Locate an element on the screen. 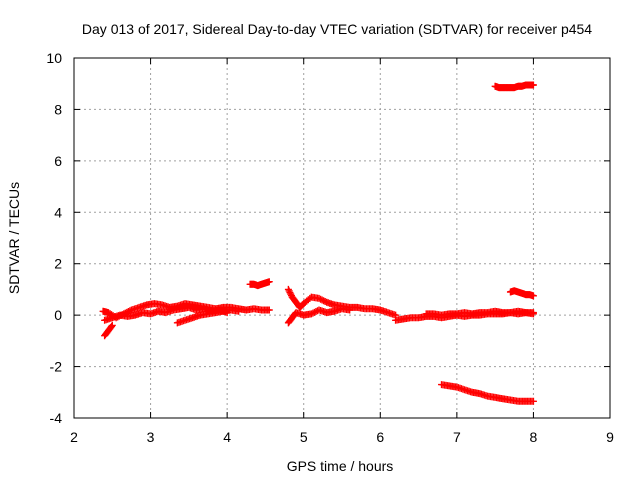 The image size is (640, 480). series-track-j is located at coordinates (521, 293).